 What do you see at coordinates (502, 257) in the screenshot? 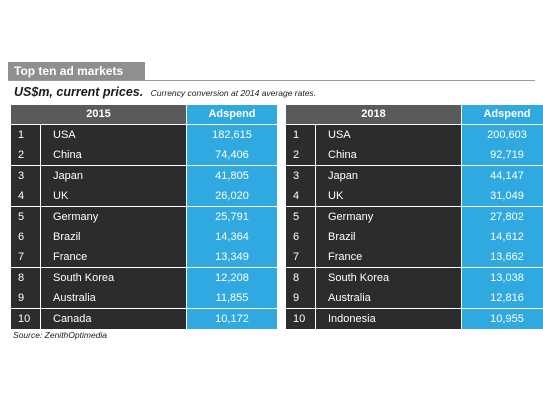
I see `adspend-cell: 13,662` at bounding box center [502, 257].